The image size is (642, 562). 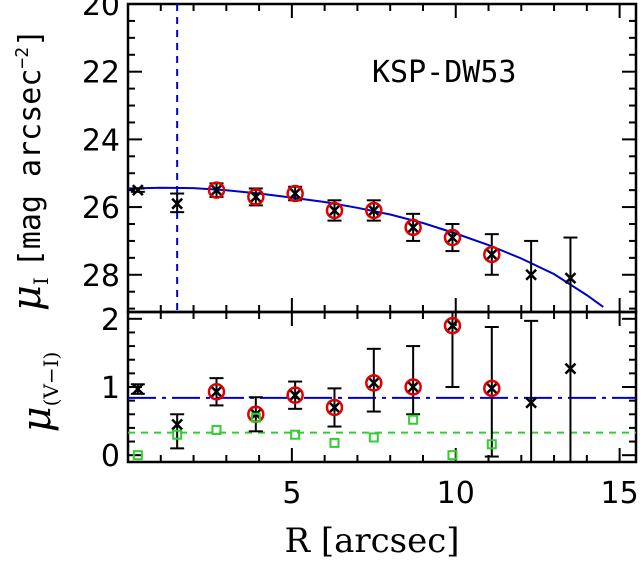 What do you see at coordinates (110, 456) in the screenshot?
I see `bottom-y-tick-label: 0` at bounding box center [110, 456].